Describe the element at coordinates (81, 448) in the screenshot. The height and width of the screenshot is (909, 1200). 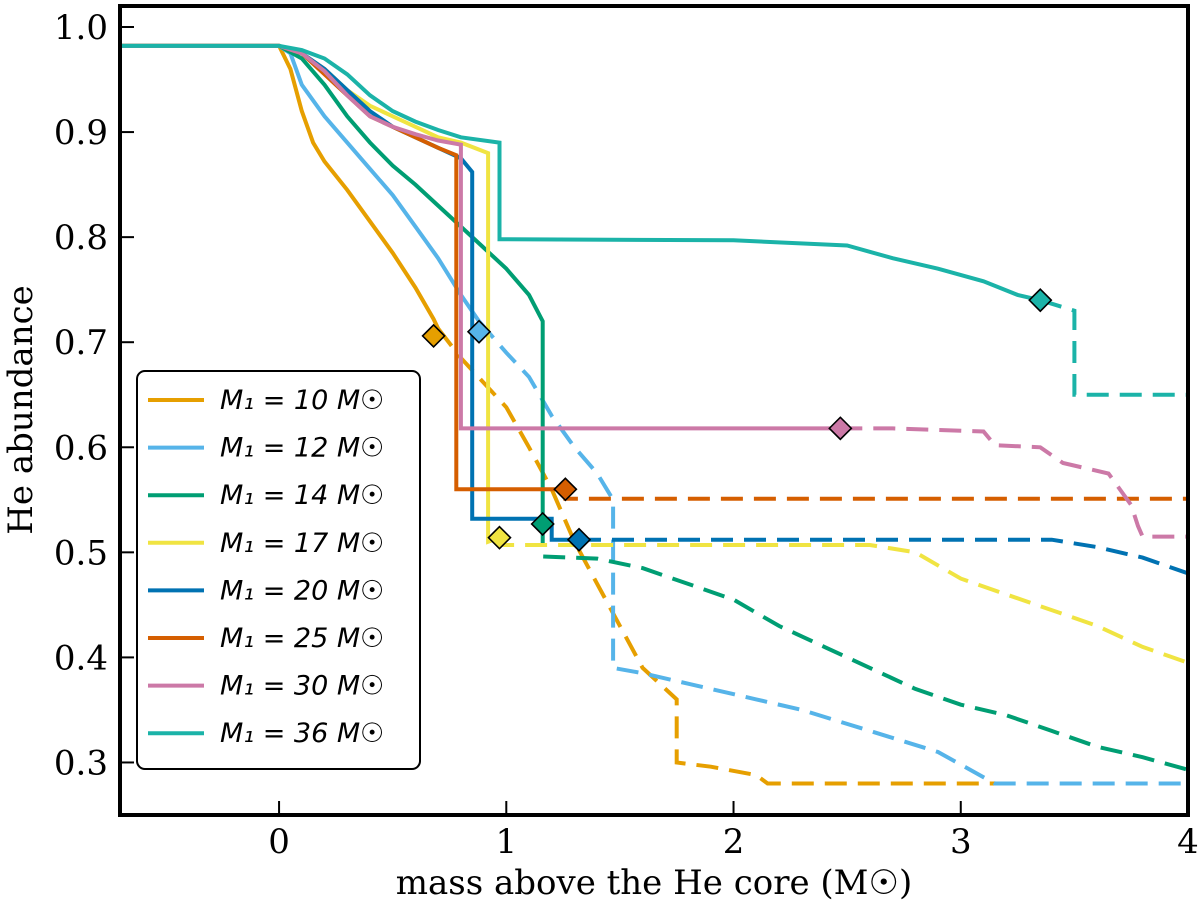
I see `y-tick-label: 0.6` at that location.